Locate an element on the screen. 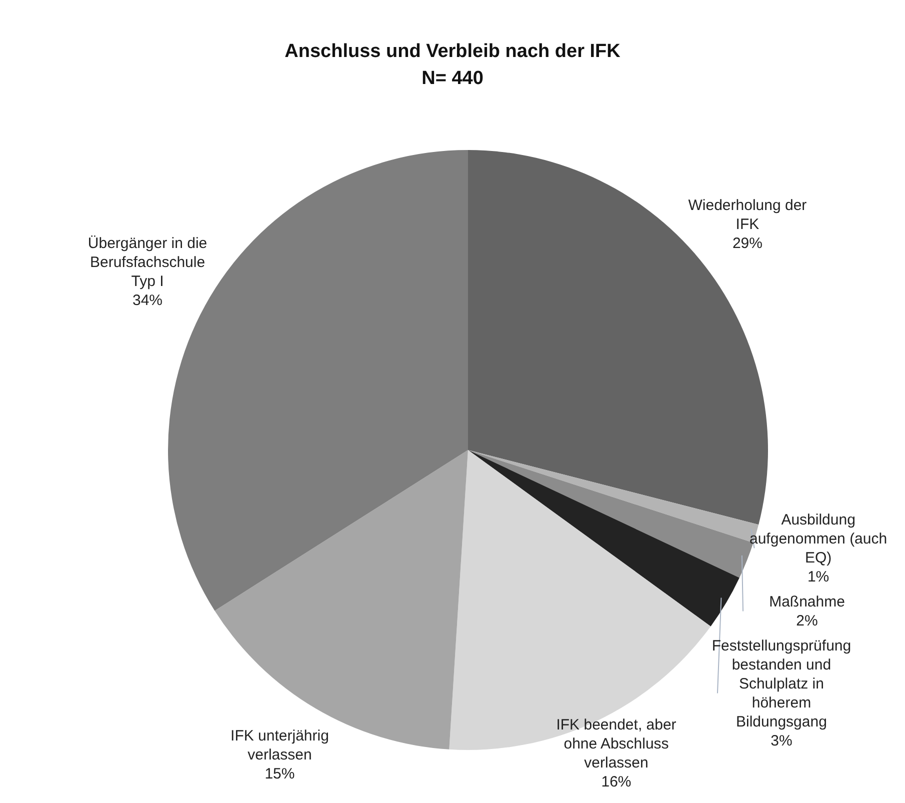 Image resolution: width=905 pixels, height=803 pixels. data-label: 15% is located at coordinates (279, 774).